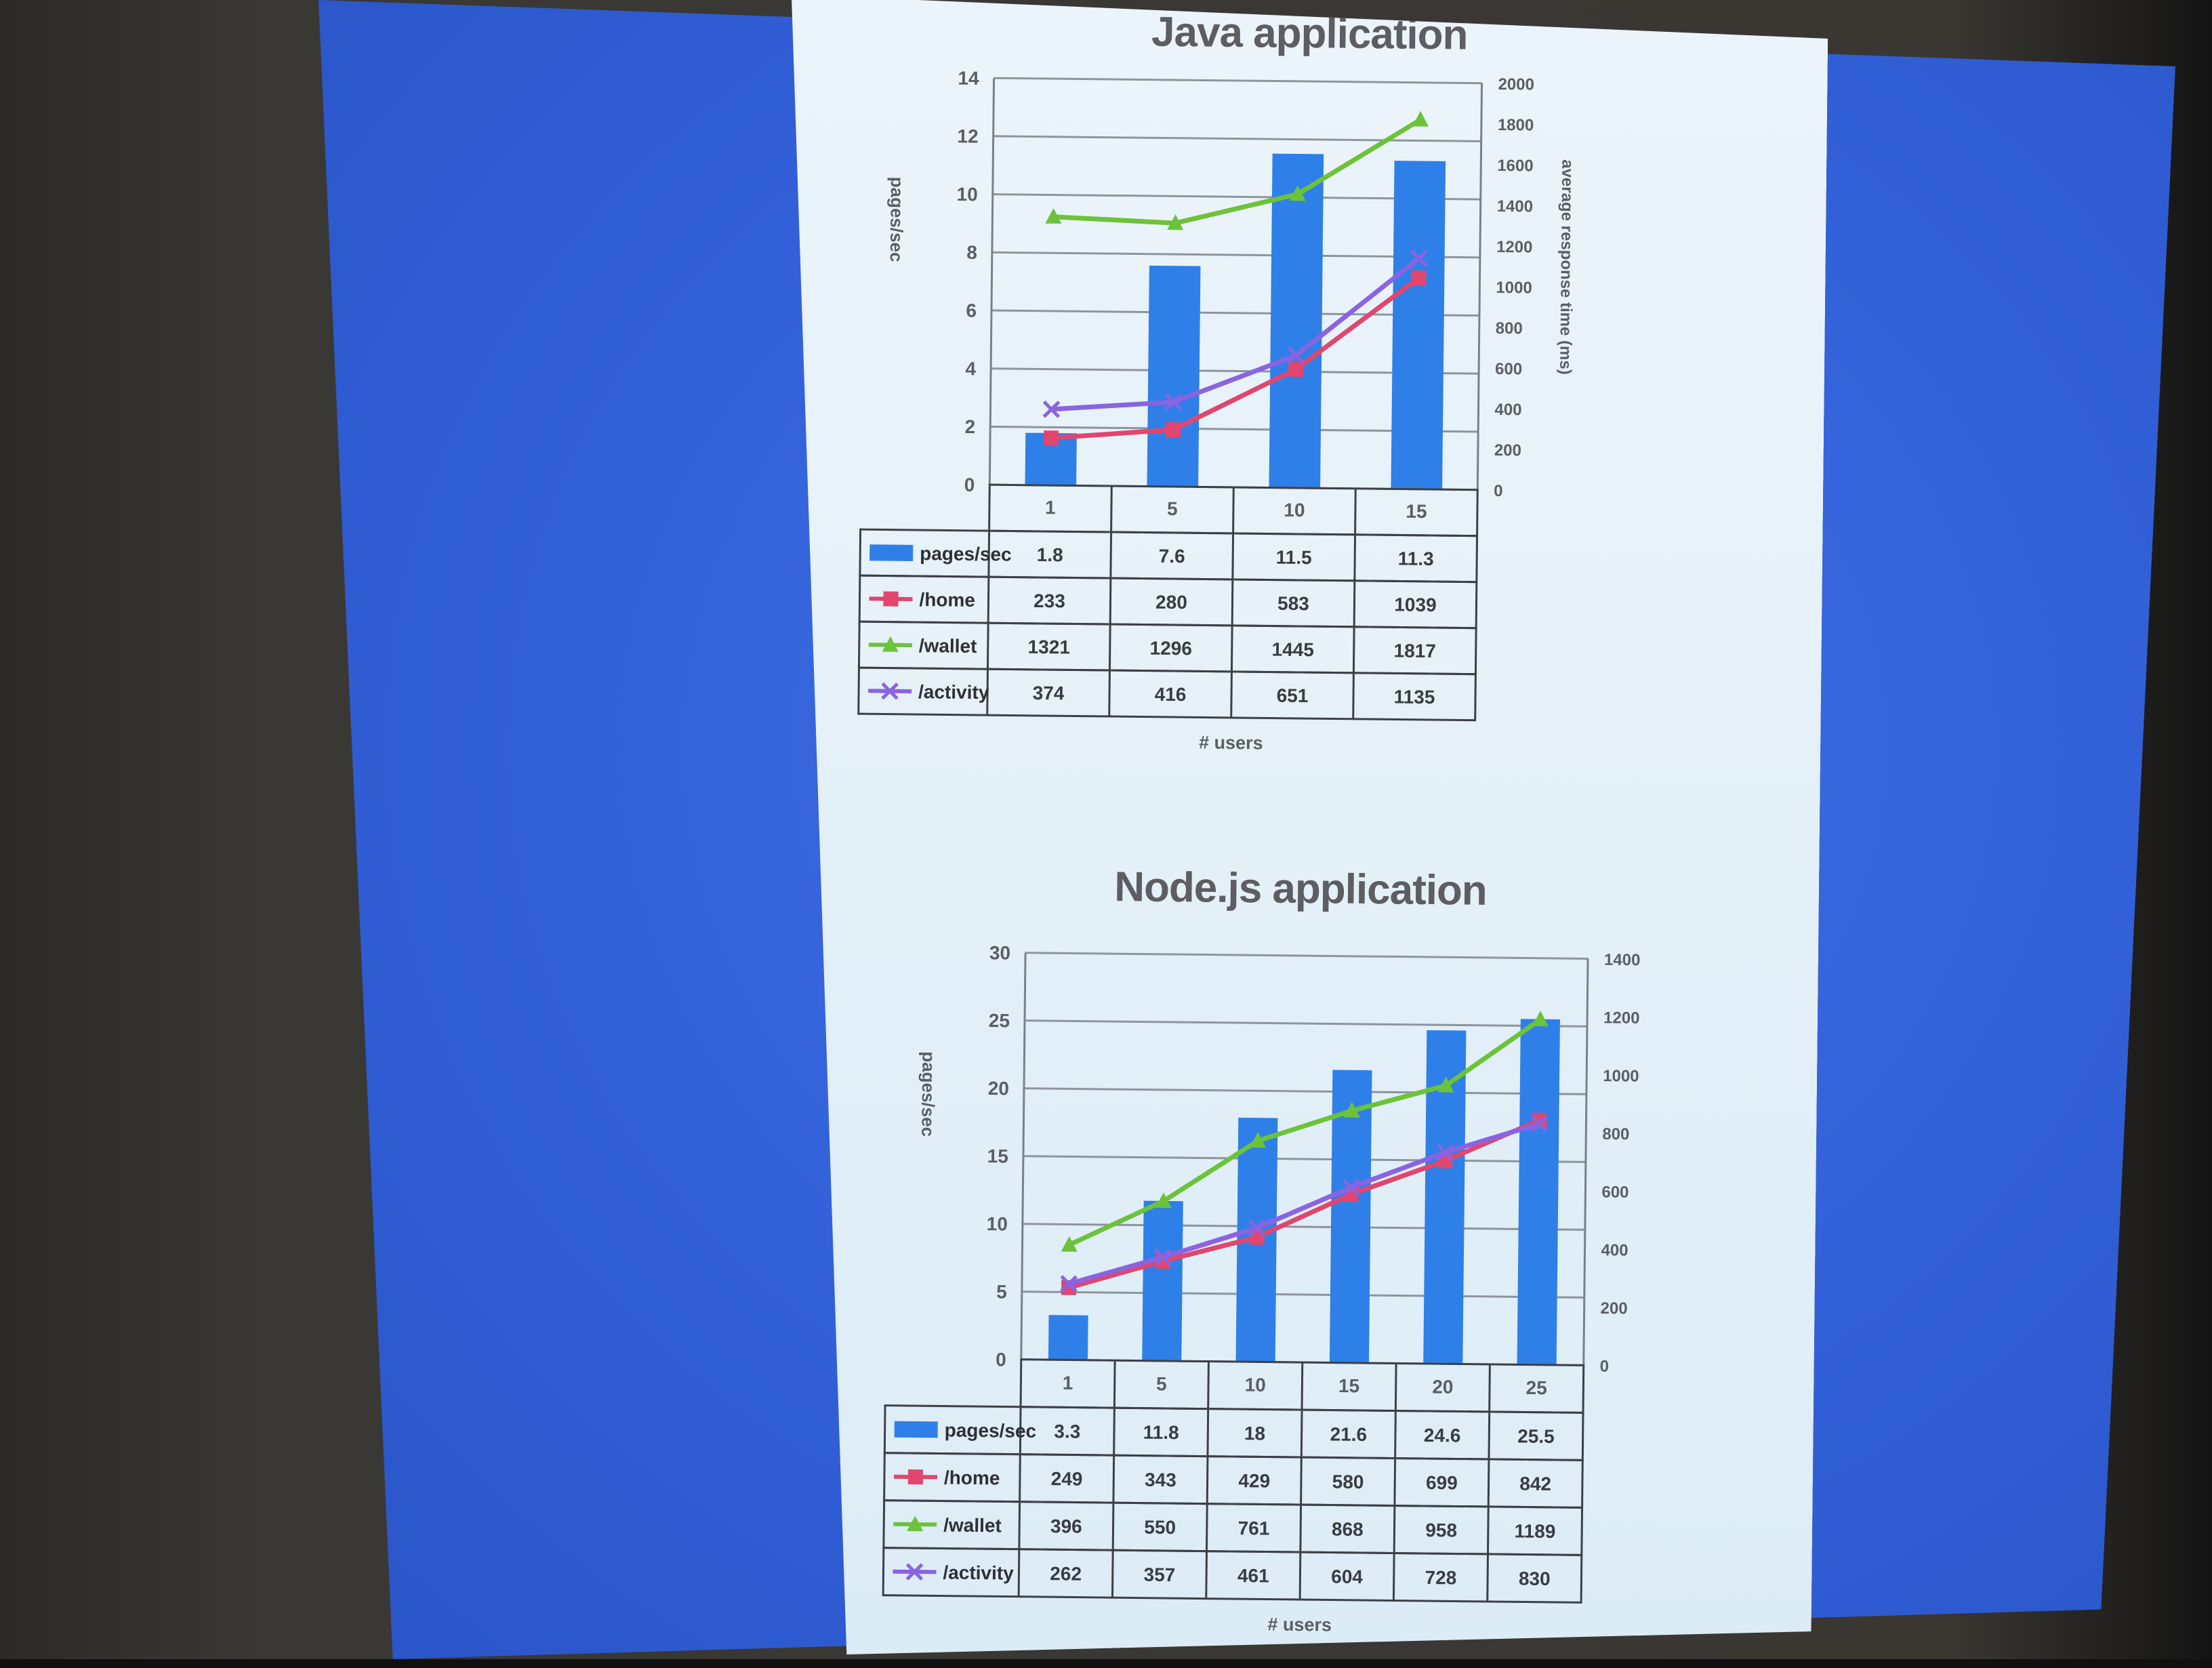 Image resolution: width=2212 pixels, height=1668 pixels. Describe the element at coordinates (1515, 166) in the screenshot. I see `java-y2tick-label: 1600` at that location.